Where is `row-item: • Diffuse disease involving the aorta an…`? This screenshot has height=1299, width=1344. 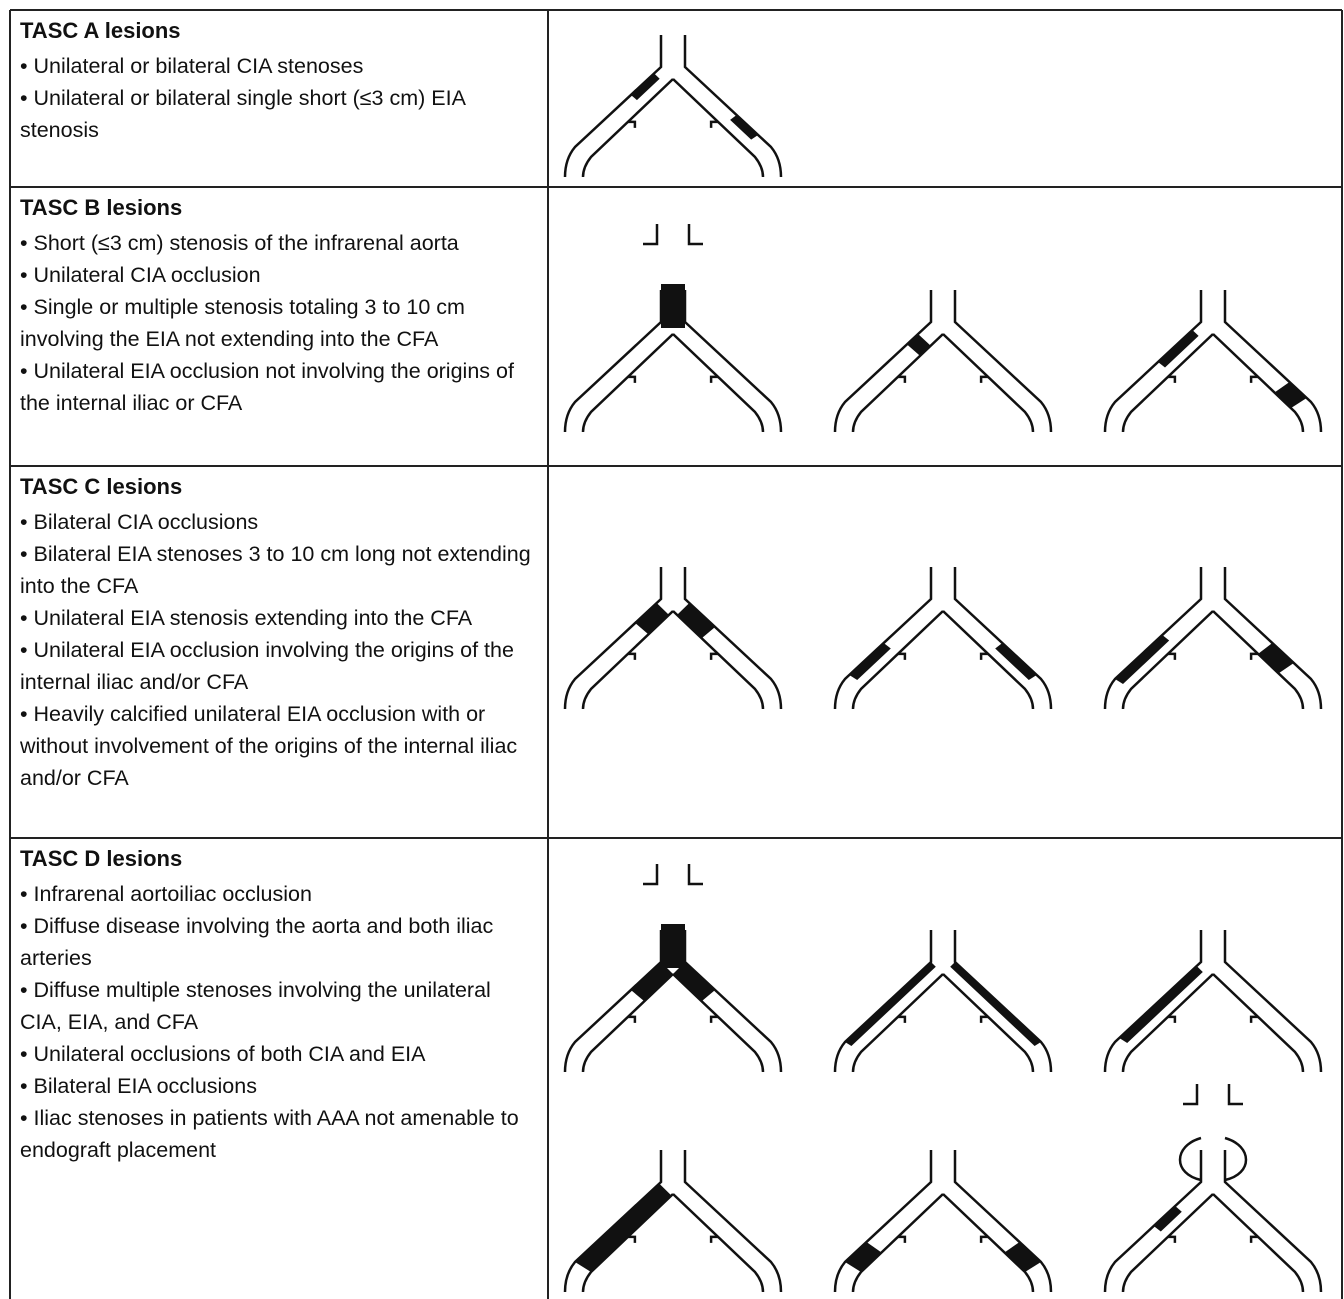 row-item: • Diffuse disease involving the aorta an… is located at coordinates (257, 942).